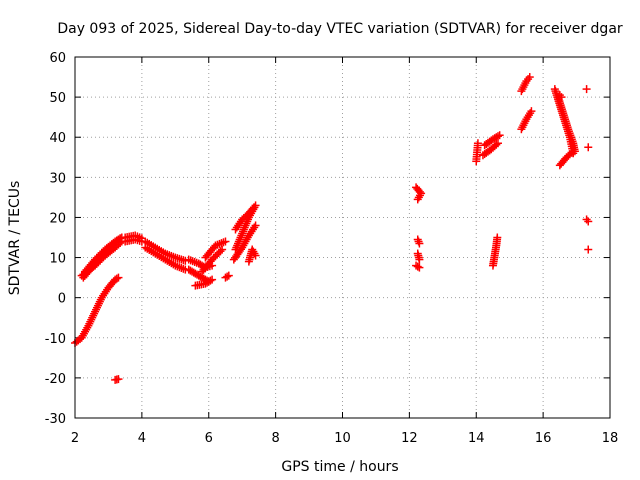 This screenshot has height=480, width=640. Describe the element at coordinates (339, 467) in the screenshot. I see `x-axis-label: GPS time / hours` at that location.